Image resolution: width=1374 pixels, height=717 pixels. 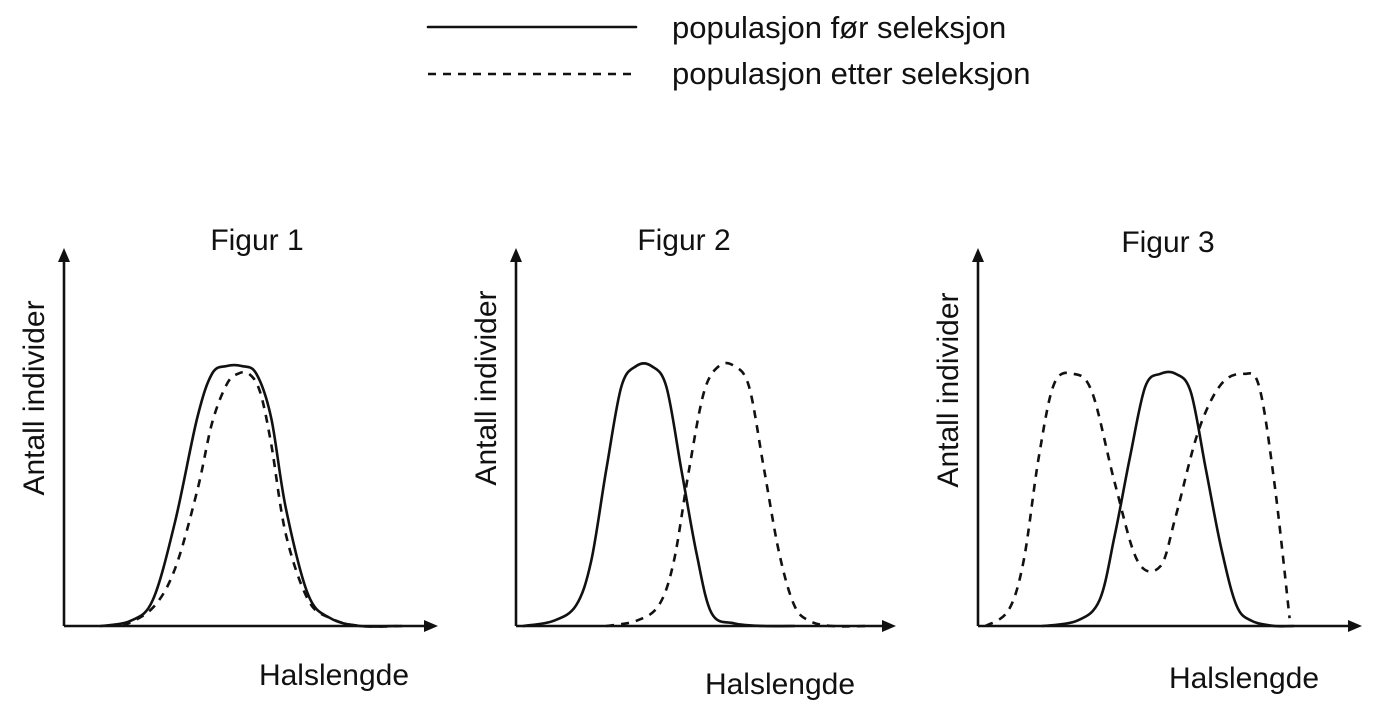 What do you see at coordinates (1167, 242) in the screenshot?
I see `chart-title: Figur 3` at bounding box center [1167, 242].